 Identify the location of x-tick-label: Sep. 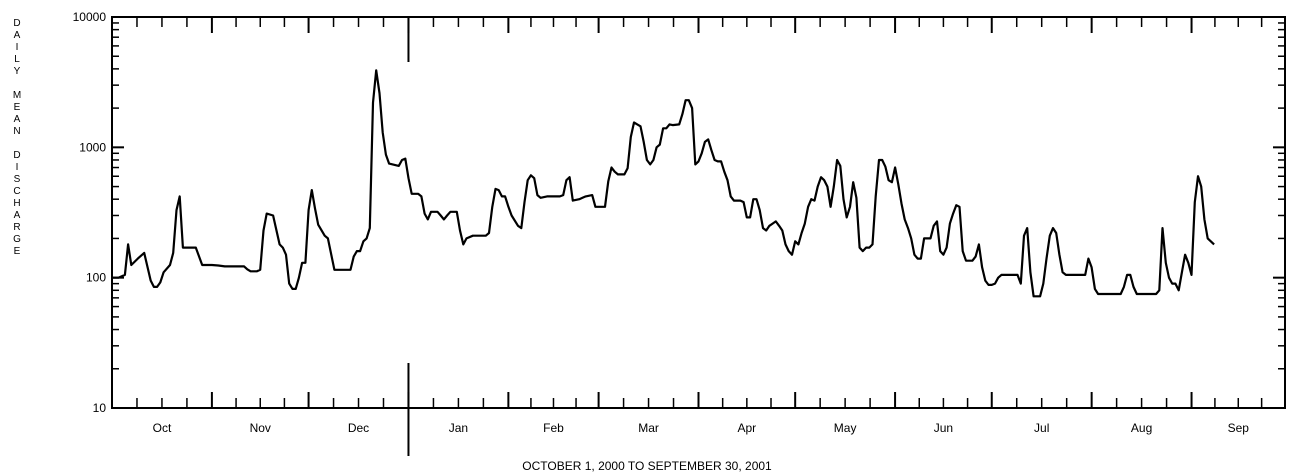
(1239, 428).